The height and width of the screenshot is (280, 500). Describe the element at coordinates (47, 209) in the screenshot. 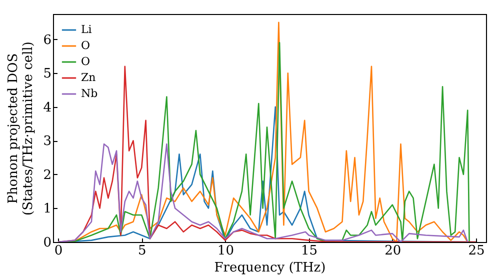

I see `y-tick-label: 1` at that location.